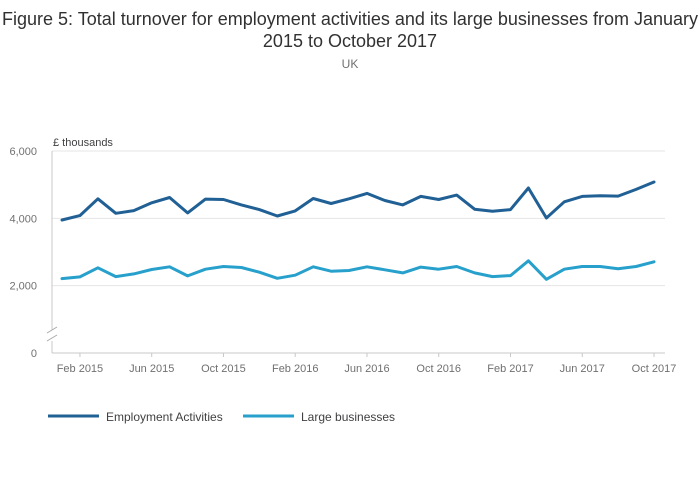 This screenshot has height=502, width=700. Describe the element at coordinates (83, 143) in the screenshot. I see `y-axis-label: £ thousands` at that location.